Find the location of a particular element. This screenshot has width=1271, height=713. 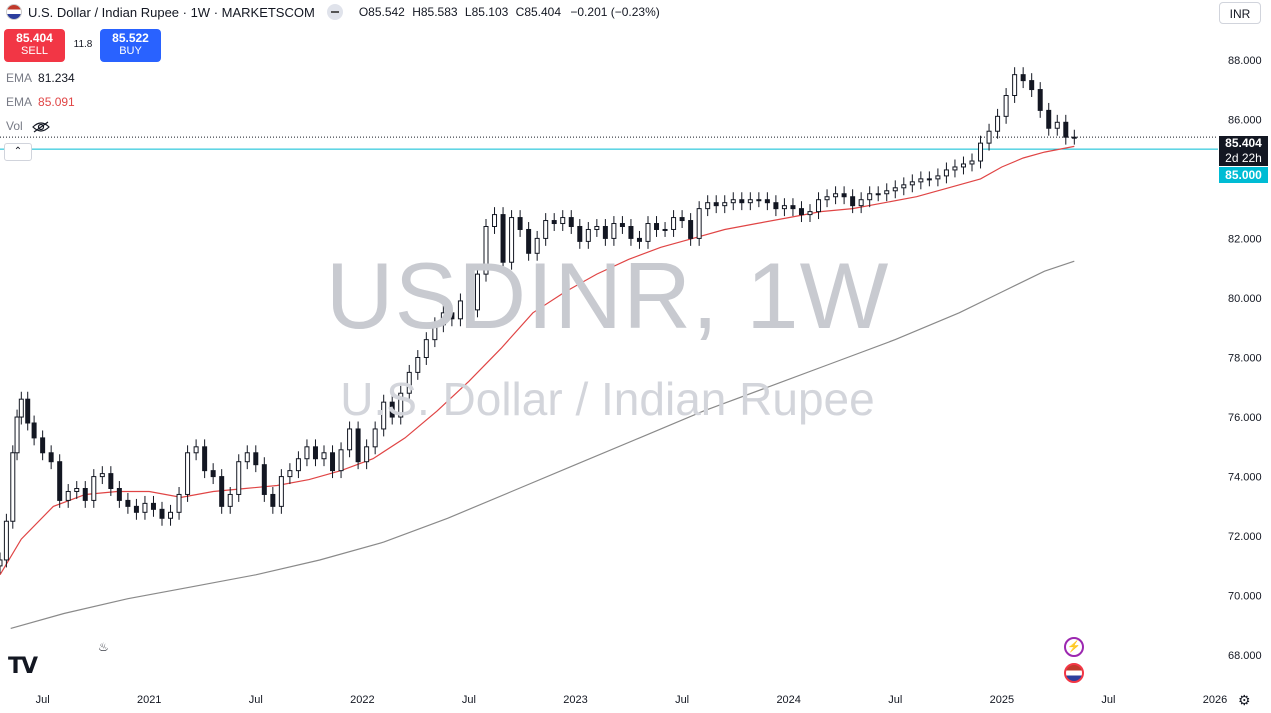

buy-button: 85.522 BUY is located at coordinates (130, 45).